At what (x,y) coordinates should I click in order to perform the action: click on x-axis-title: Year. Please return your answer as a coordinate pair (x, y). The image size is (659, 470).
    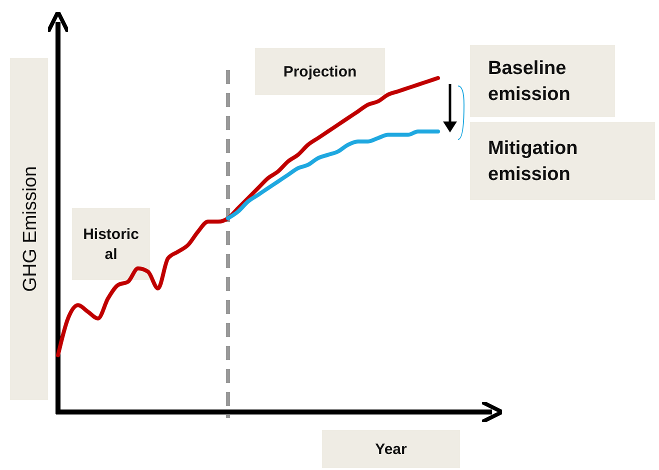
    Looking at the image, I should click on (391, 449).